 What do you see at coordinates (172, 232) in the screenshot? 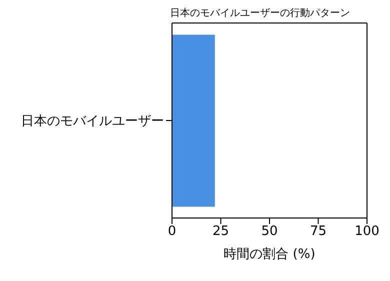
I see `x-tick-label: 0` at bounding box center [172, 232].